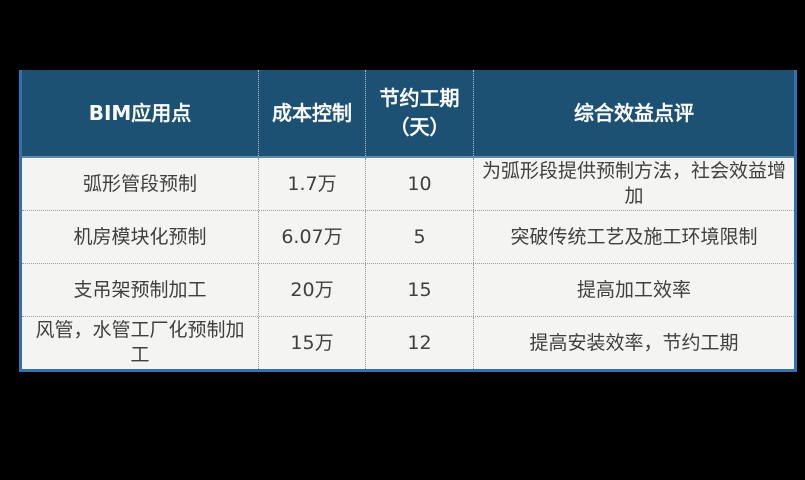  I want to click on cell-days: 10, so click(420, 184).